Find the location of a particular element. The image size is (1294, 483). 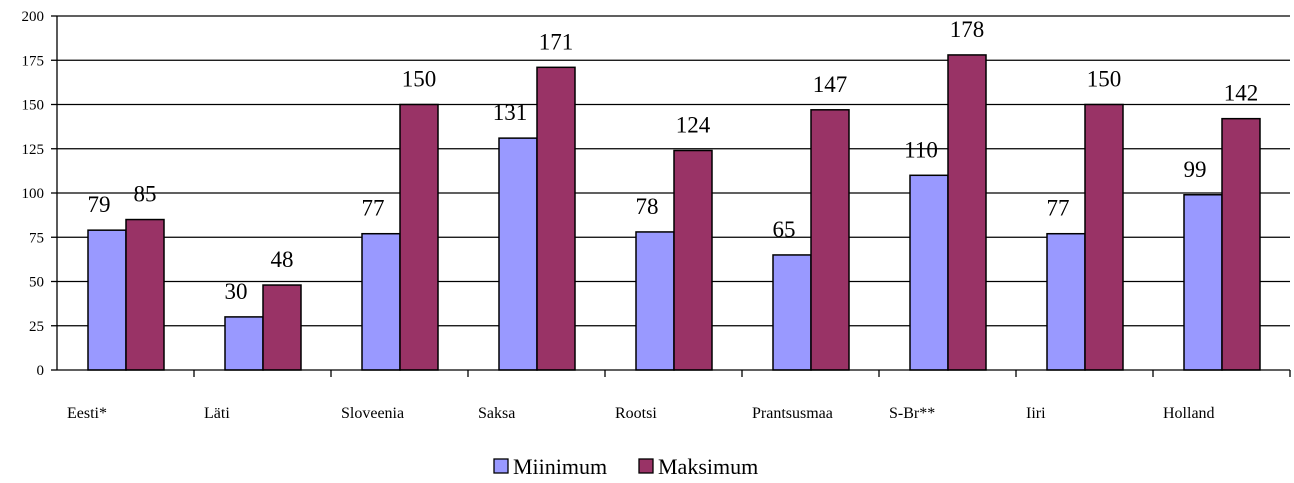

data-label: 178 is located at coordinates (967, 29).